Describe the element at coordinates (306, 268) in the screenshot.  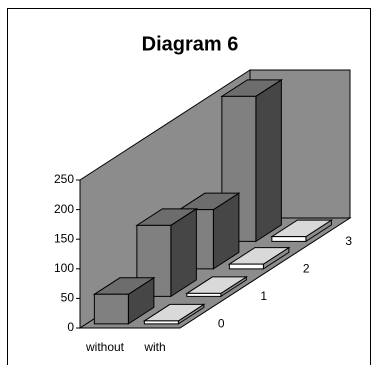
I see `depth-label: 2` at that location.